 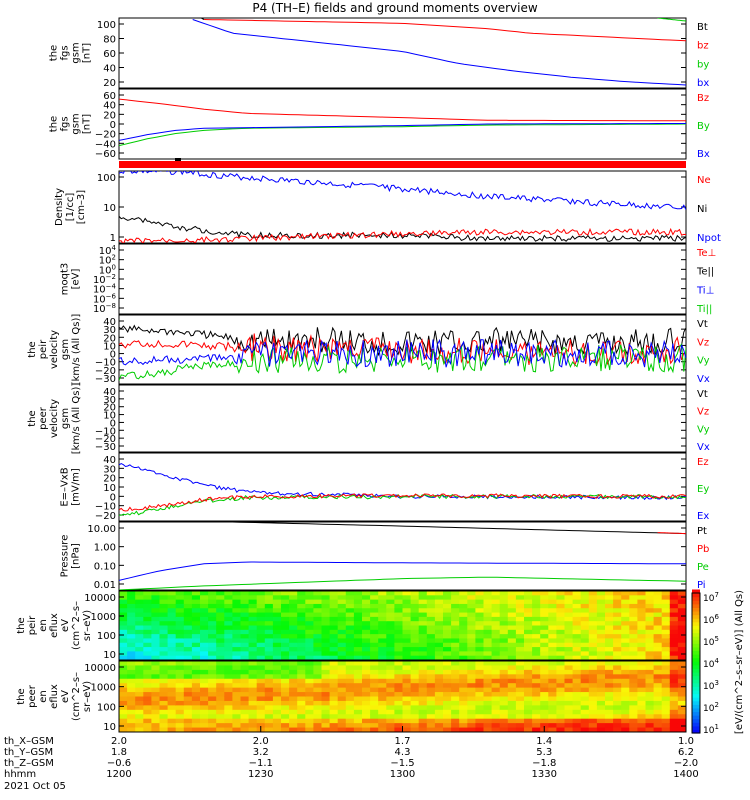 I want to click on y-tick-label: 0.10, so click(x=105, y=566).